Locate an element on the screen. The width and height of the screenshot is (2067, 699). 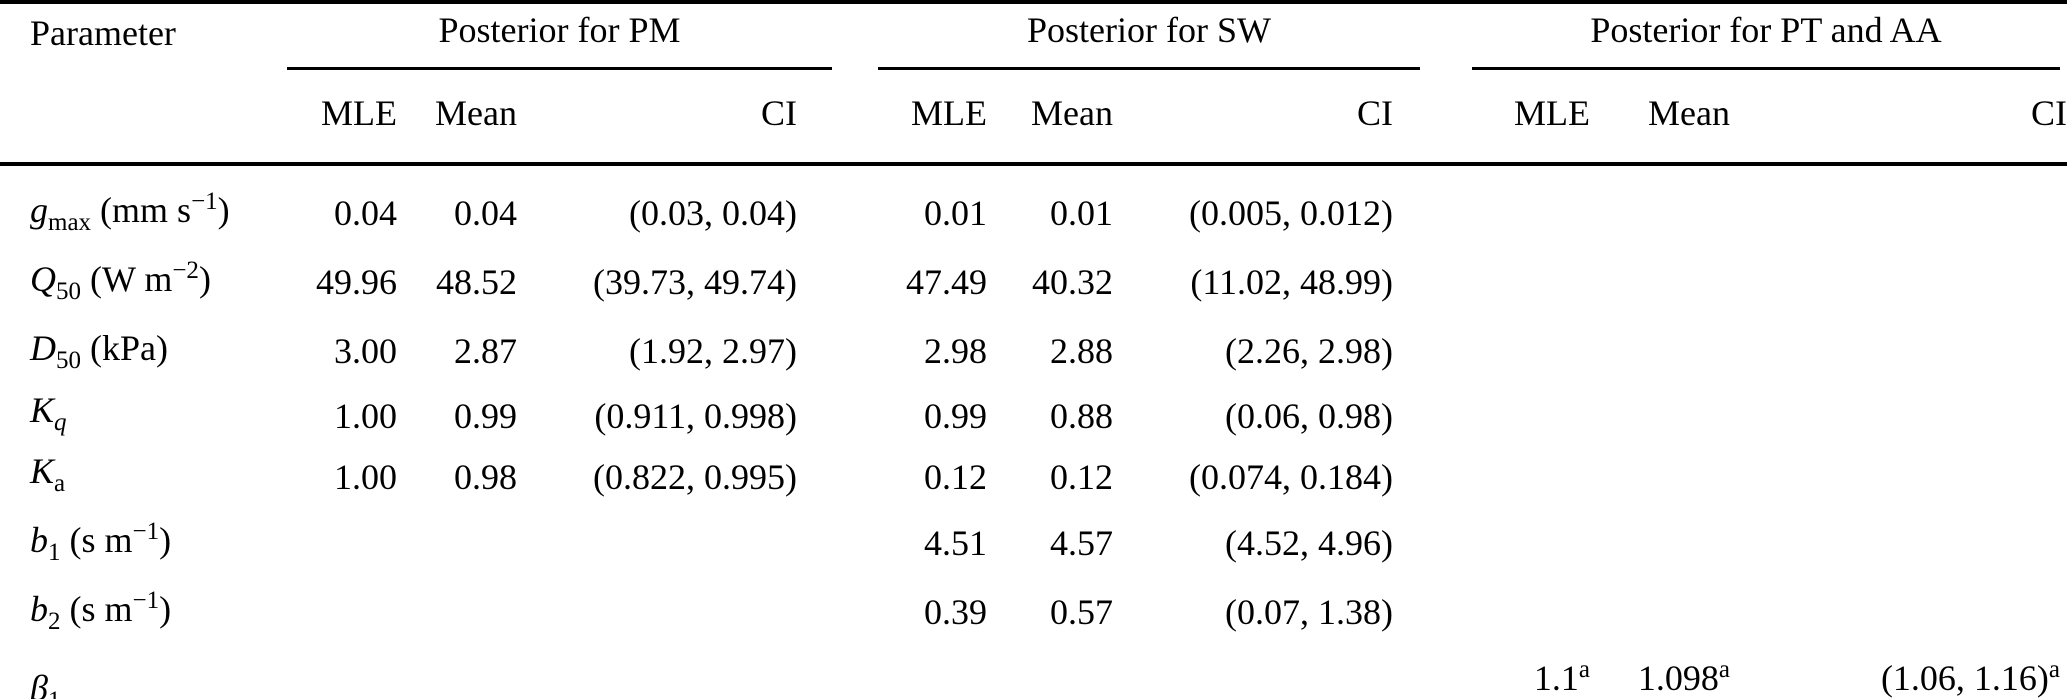
pm-ci-header: CI is located at coordinates (657, 121).